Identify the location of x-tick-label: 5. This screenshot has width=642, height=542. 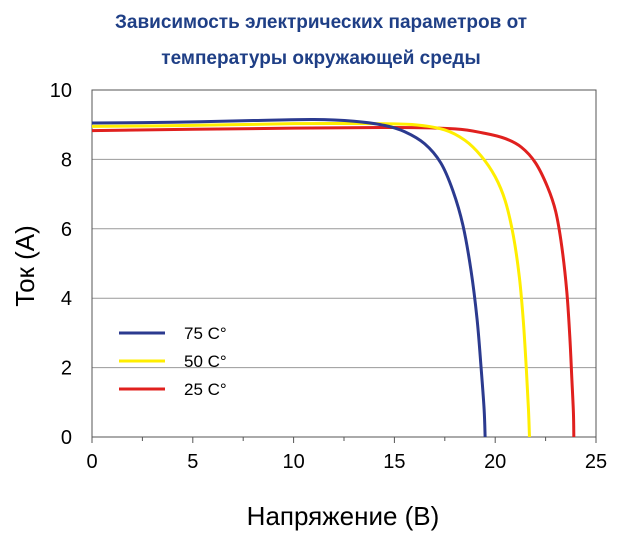
(192, 462).